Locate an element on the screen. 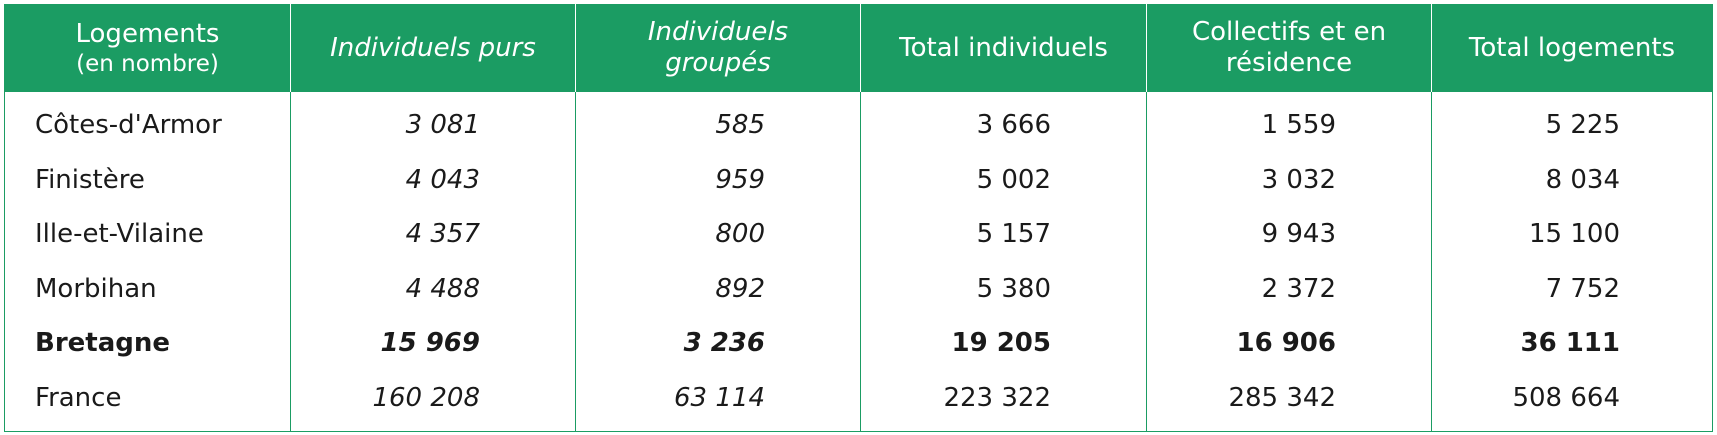 The image size is (1717, 435). cell-collectifs: 16 906 is located at coordinates (1289, 343).